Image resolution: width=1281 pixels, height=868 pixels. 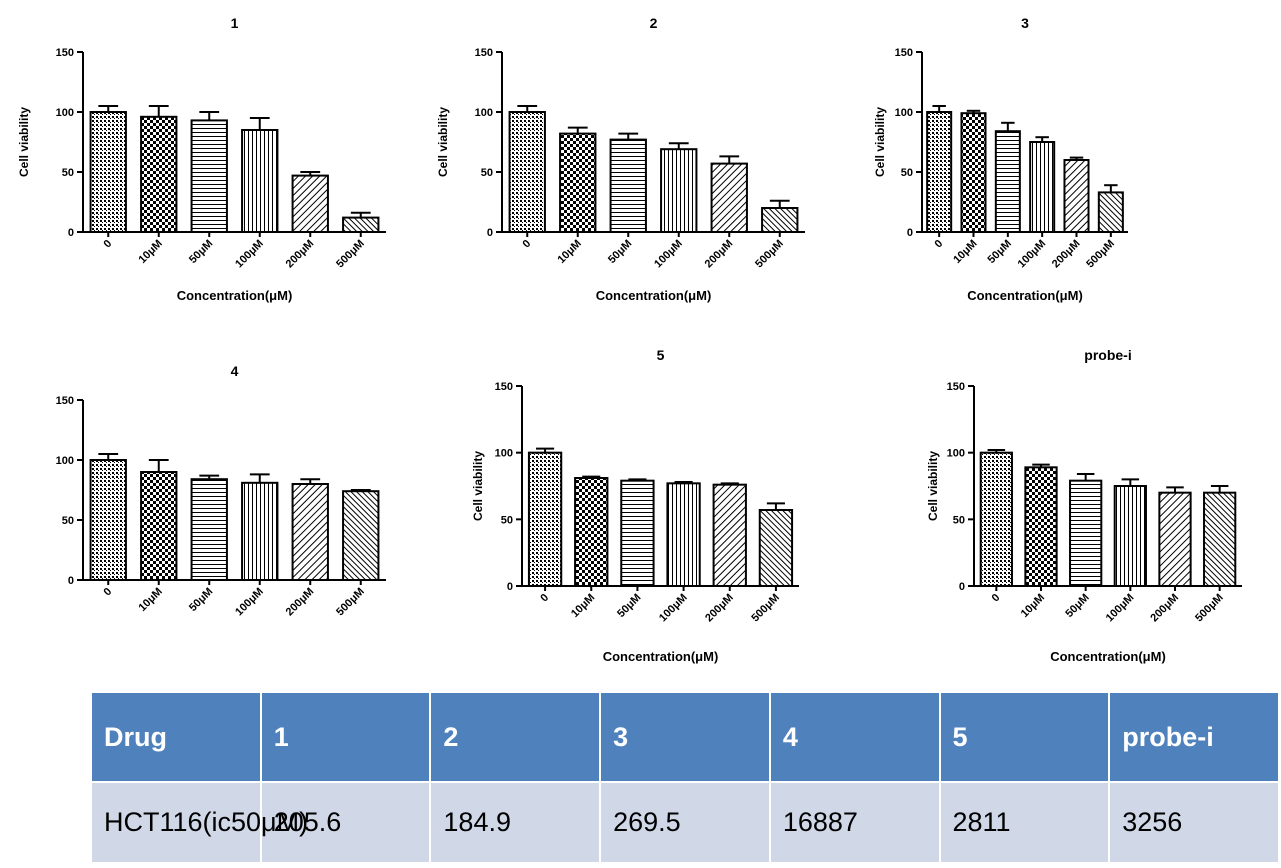 What do you see at coordinates (654, 23) in the screenshot?
I see `chart-title: 2` at bounding box center [654, 23].